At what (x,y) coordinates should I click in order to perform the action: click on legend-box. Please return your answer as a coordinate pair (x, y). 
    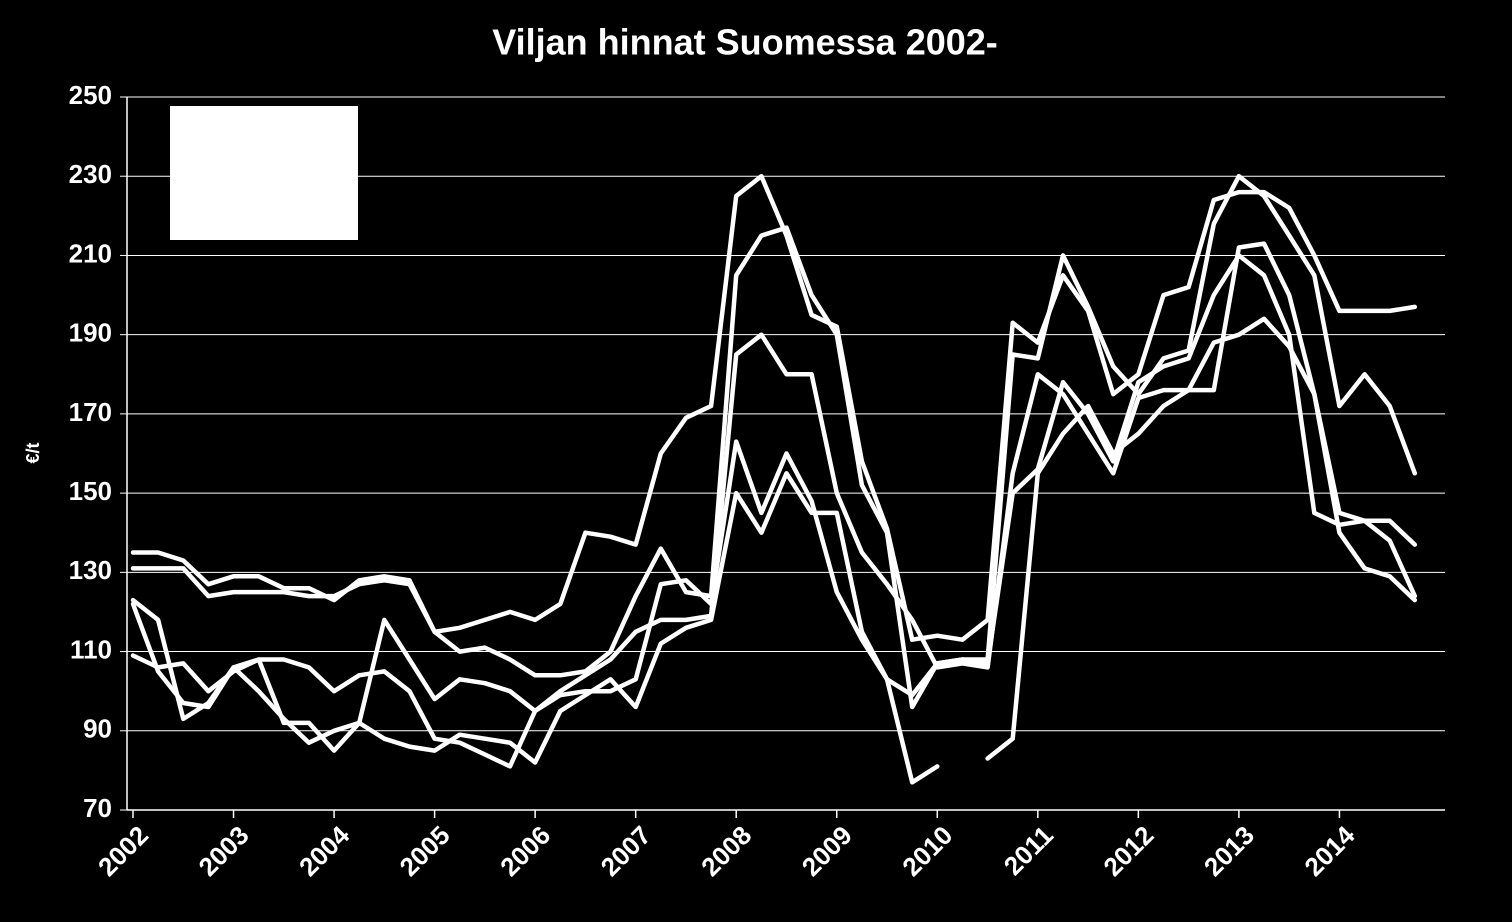
    Looking at the image, I should click on (264, 173).